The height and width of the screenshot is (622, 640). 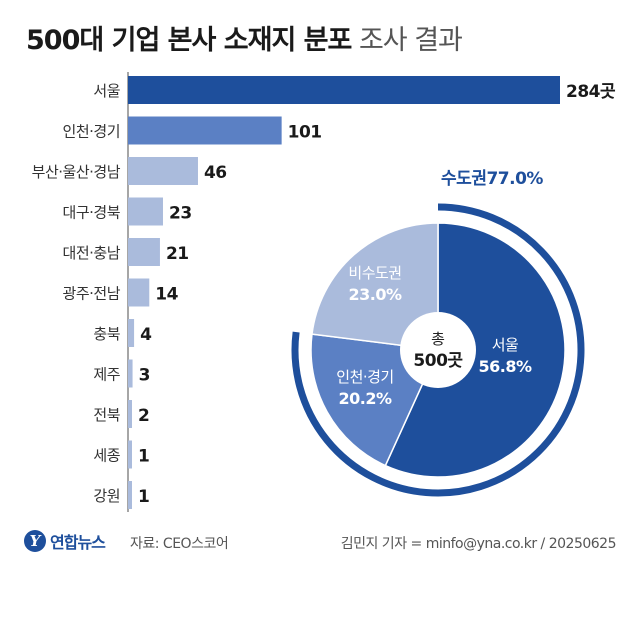 I want to click on bar-category-label: 인천·경기, so click(x=91, y=132).